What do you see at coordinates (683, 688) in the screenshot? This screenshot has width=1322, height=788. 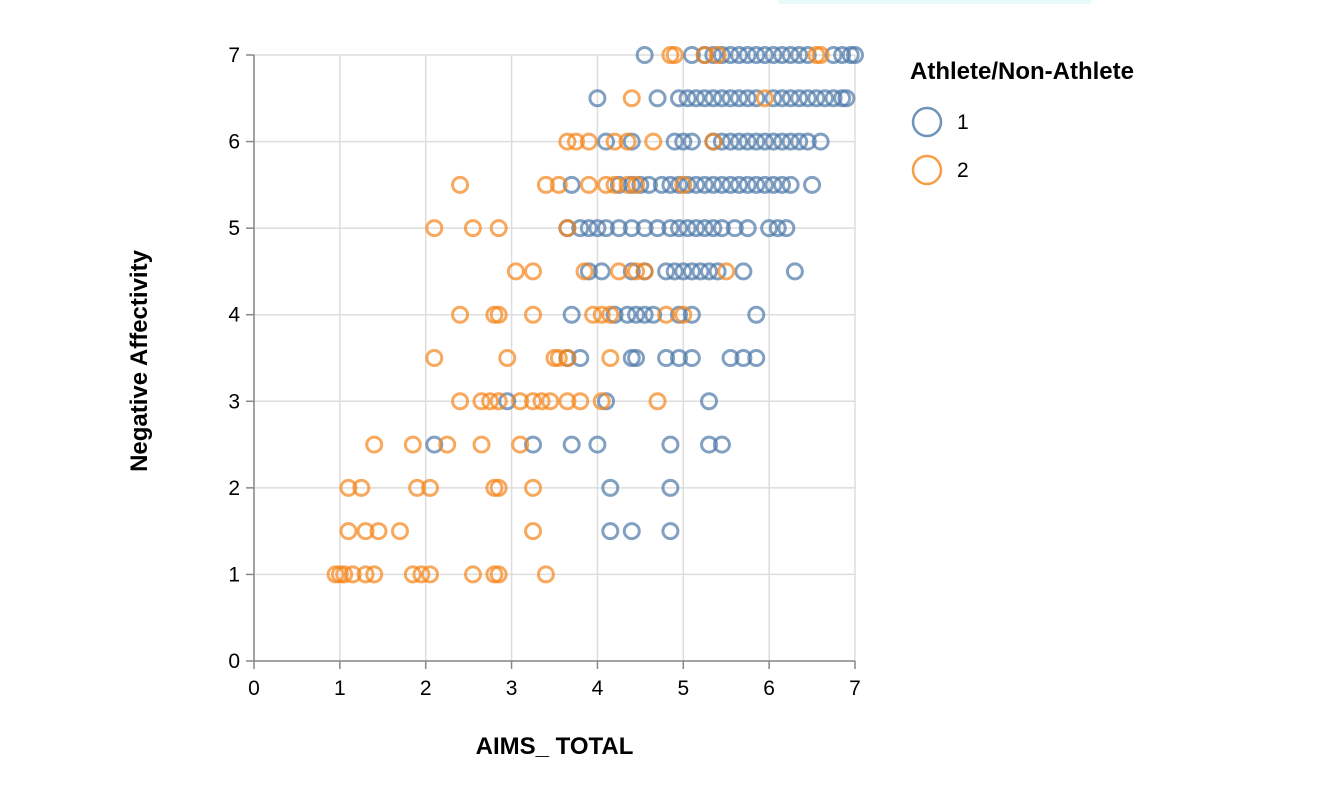 I see `x-tick-label: 5` at bounding box center [683, 688].